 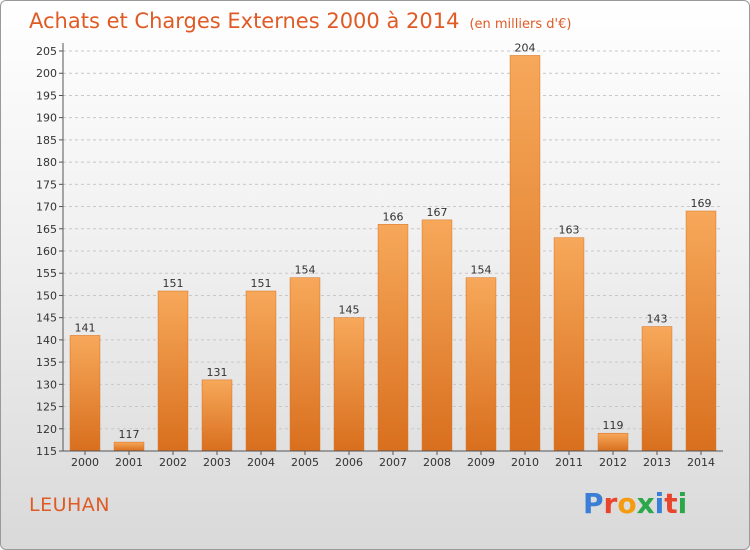 I want to click on y-tick-label: 140, so click(x=46, y=340).